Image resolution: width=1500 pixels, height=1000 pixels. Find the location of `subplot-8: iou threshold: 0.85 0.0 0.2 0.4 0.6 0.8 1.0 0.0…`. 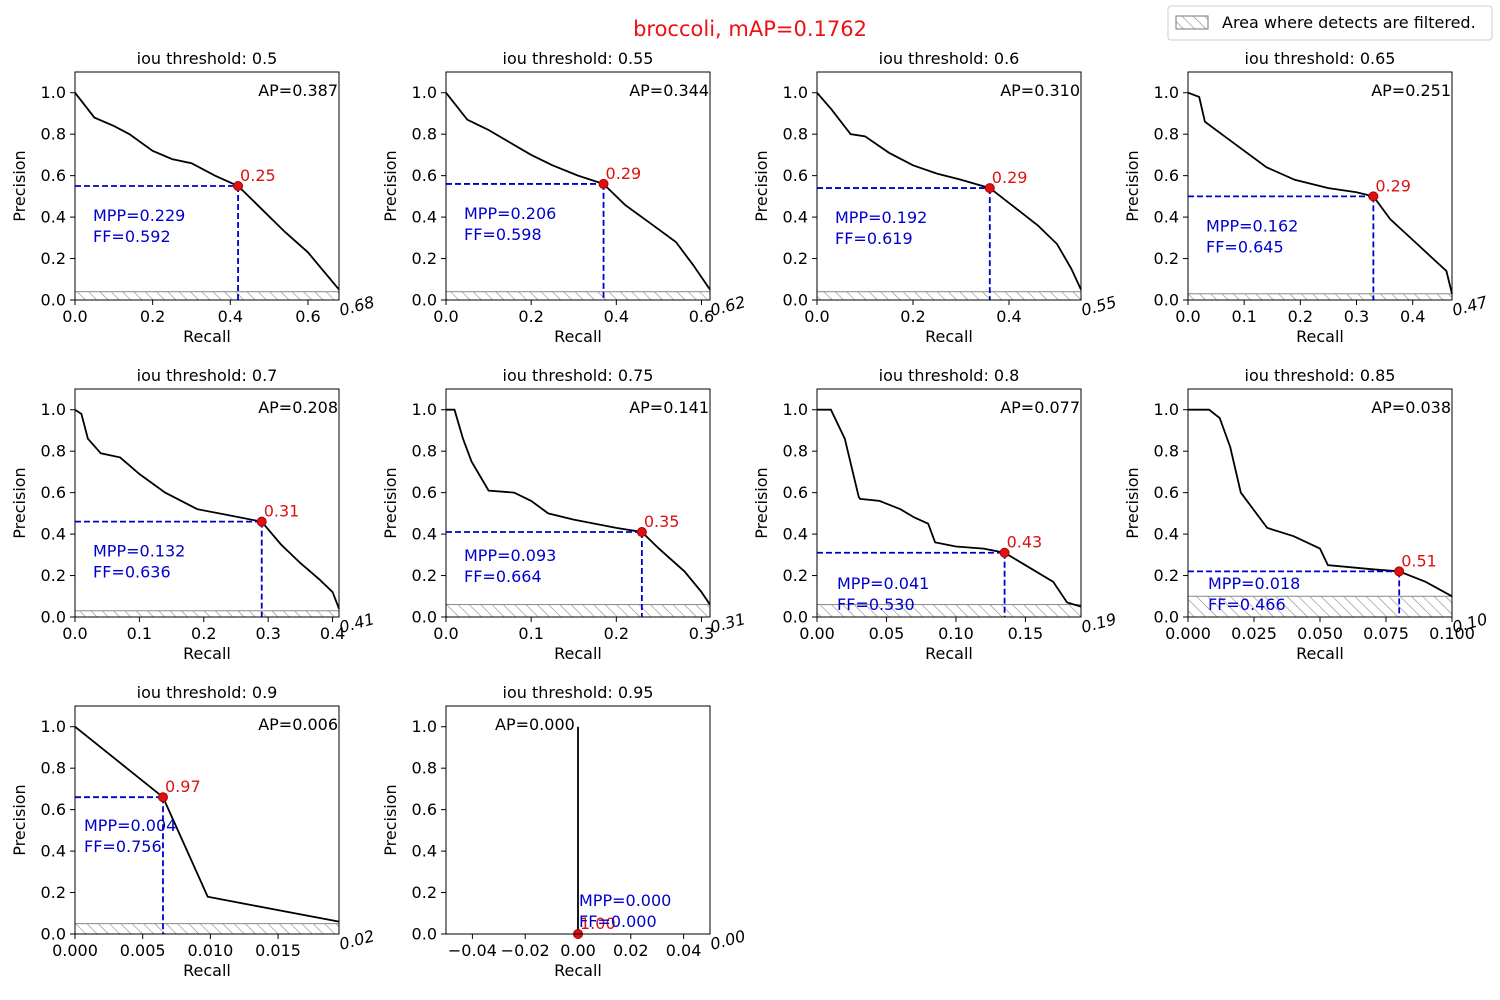

subplot-8: iou threshold: 0.85 0.0 0.2 0.4 0.6 0.8 1.0 0.0… is located at coordinates (1306, 514).